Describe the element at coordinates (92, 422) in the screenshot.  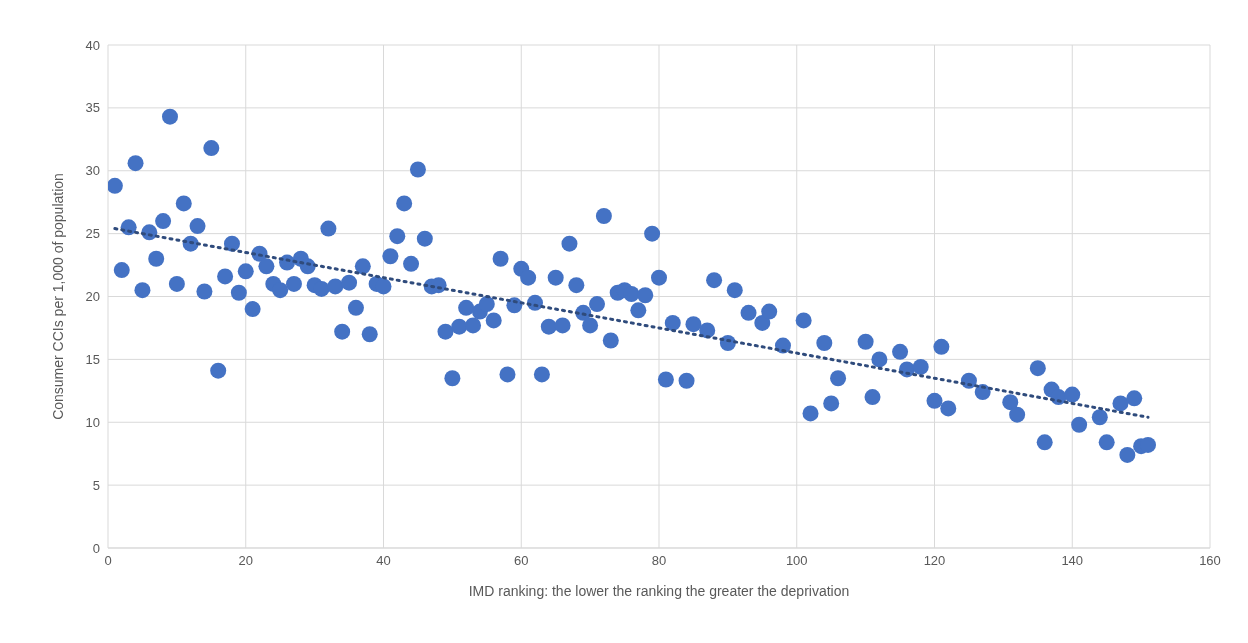
I see `y-tick-label: 10` at that location.